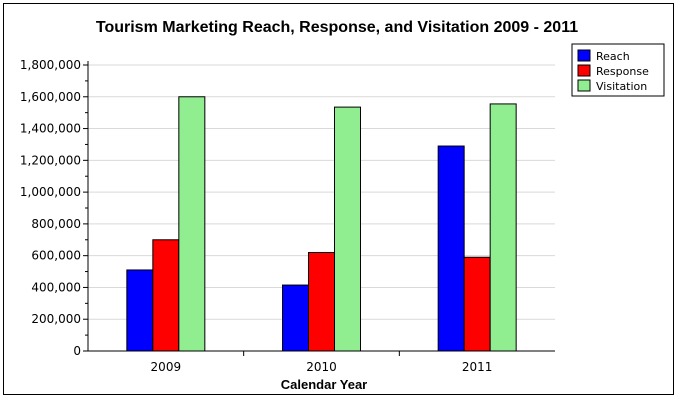  Describe the element at coordinates (584, 85) in the screenshot. I see `legend-swatch-visitation` at that location.